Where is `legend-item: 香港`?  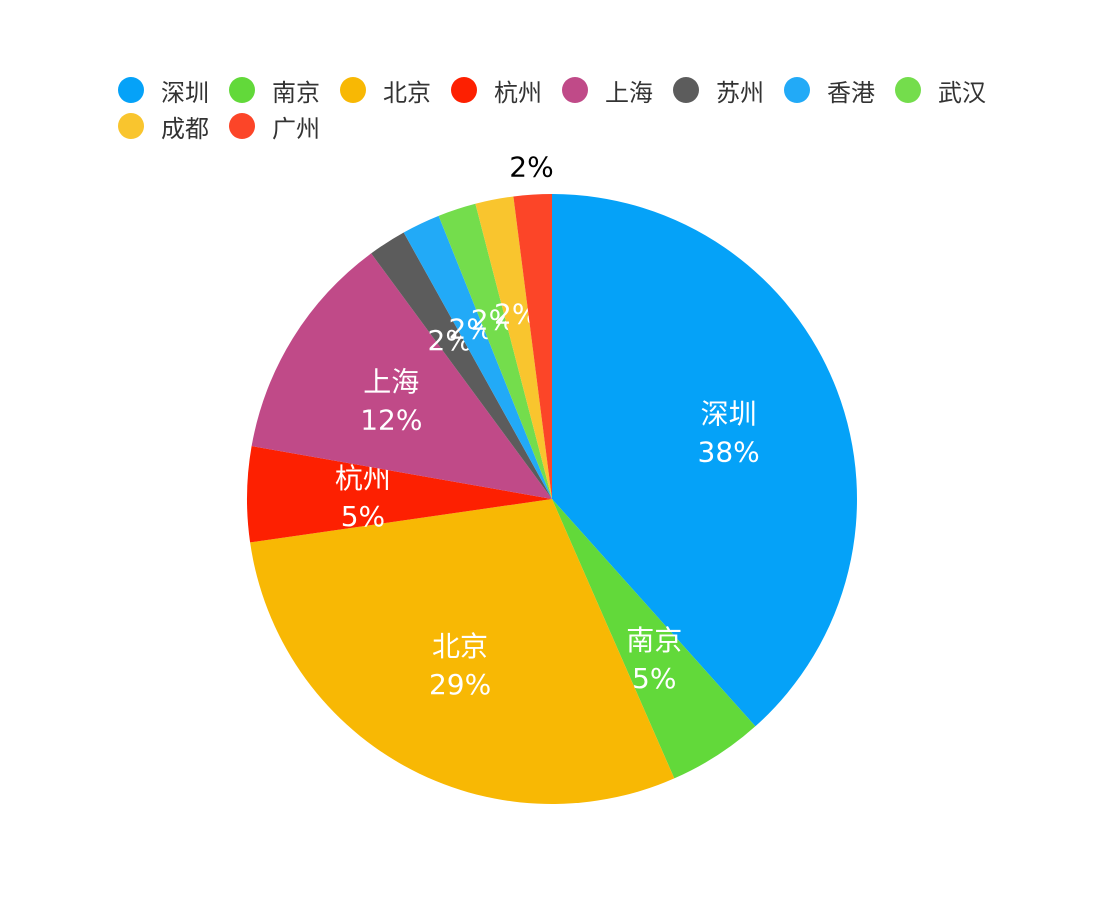
legend-item: 香港 is located at coordinates (829, 90).